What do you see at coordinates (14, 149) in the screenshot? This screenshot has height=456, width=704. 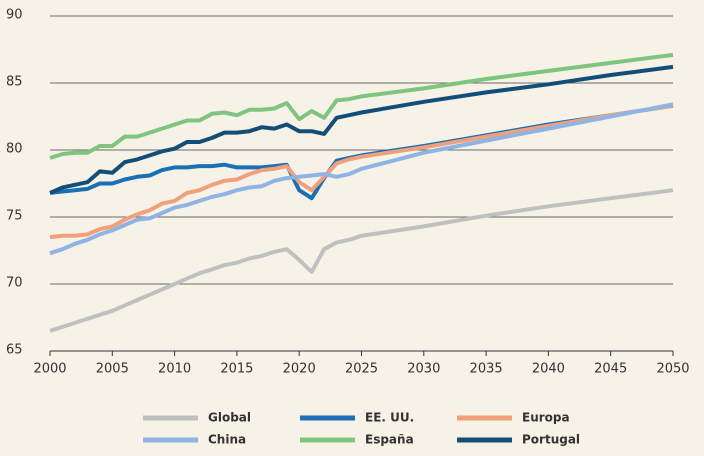 I see `y-tick-label: 80` at bounding box center [14, 149].